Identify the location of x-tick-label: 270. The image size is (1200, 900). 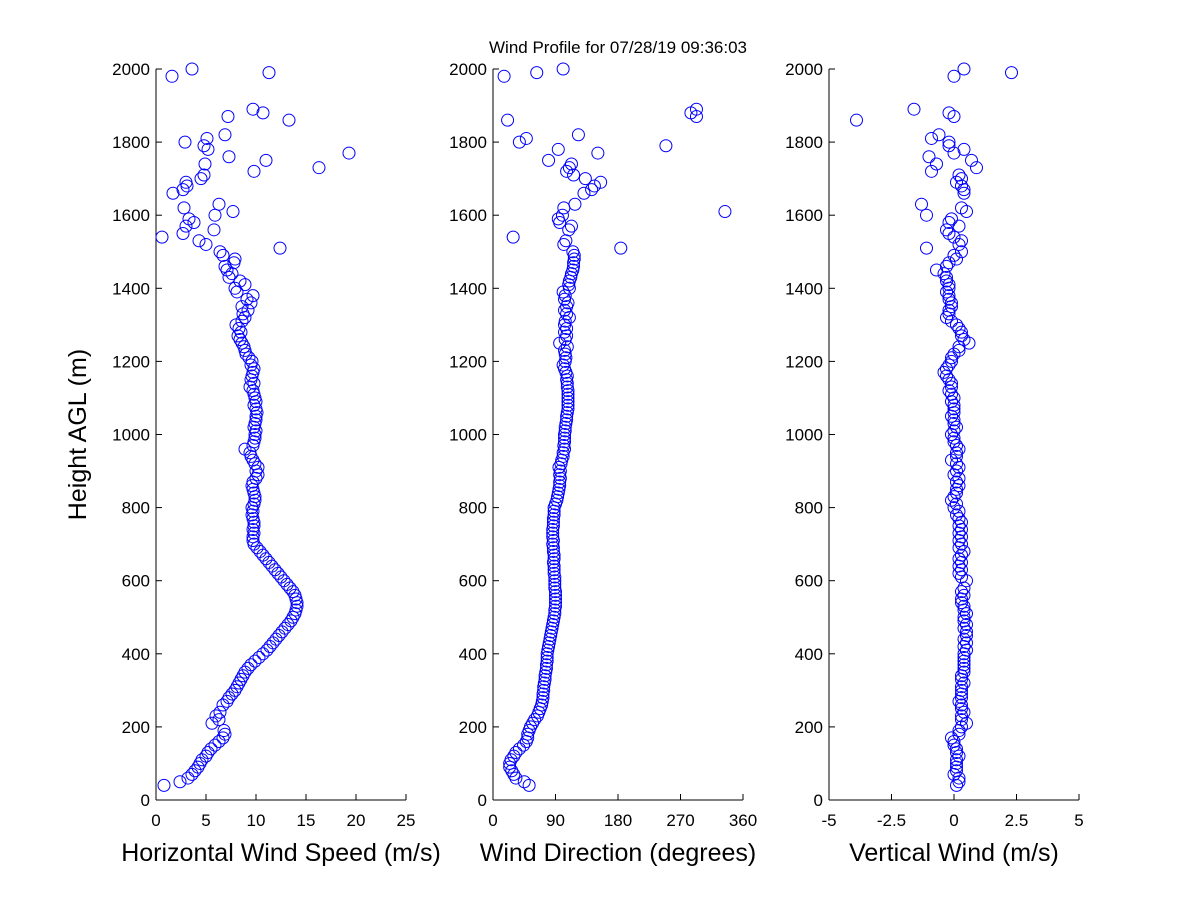
(680, 820).